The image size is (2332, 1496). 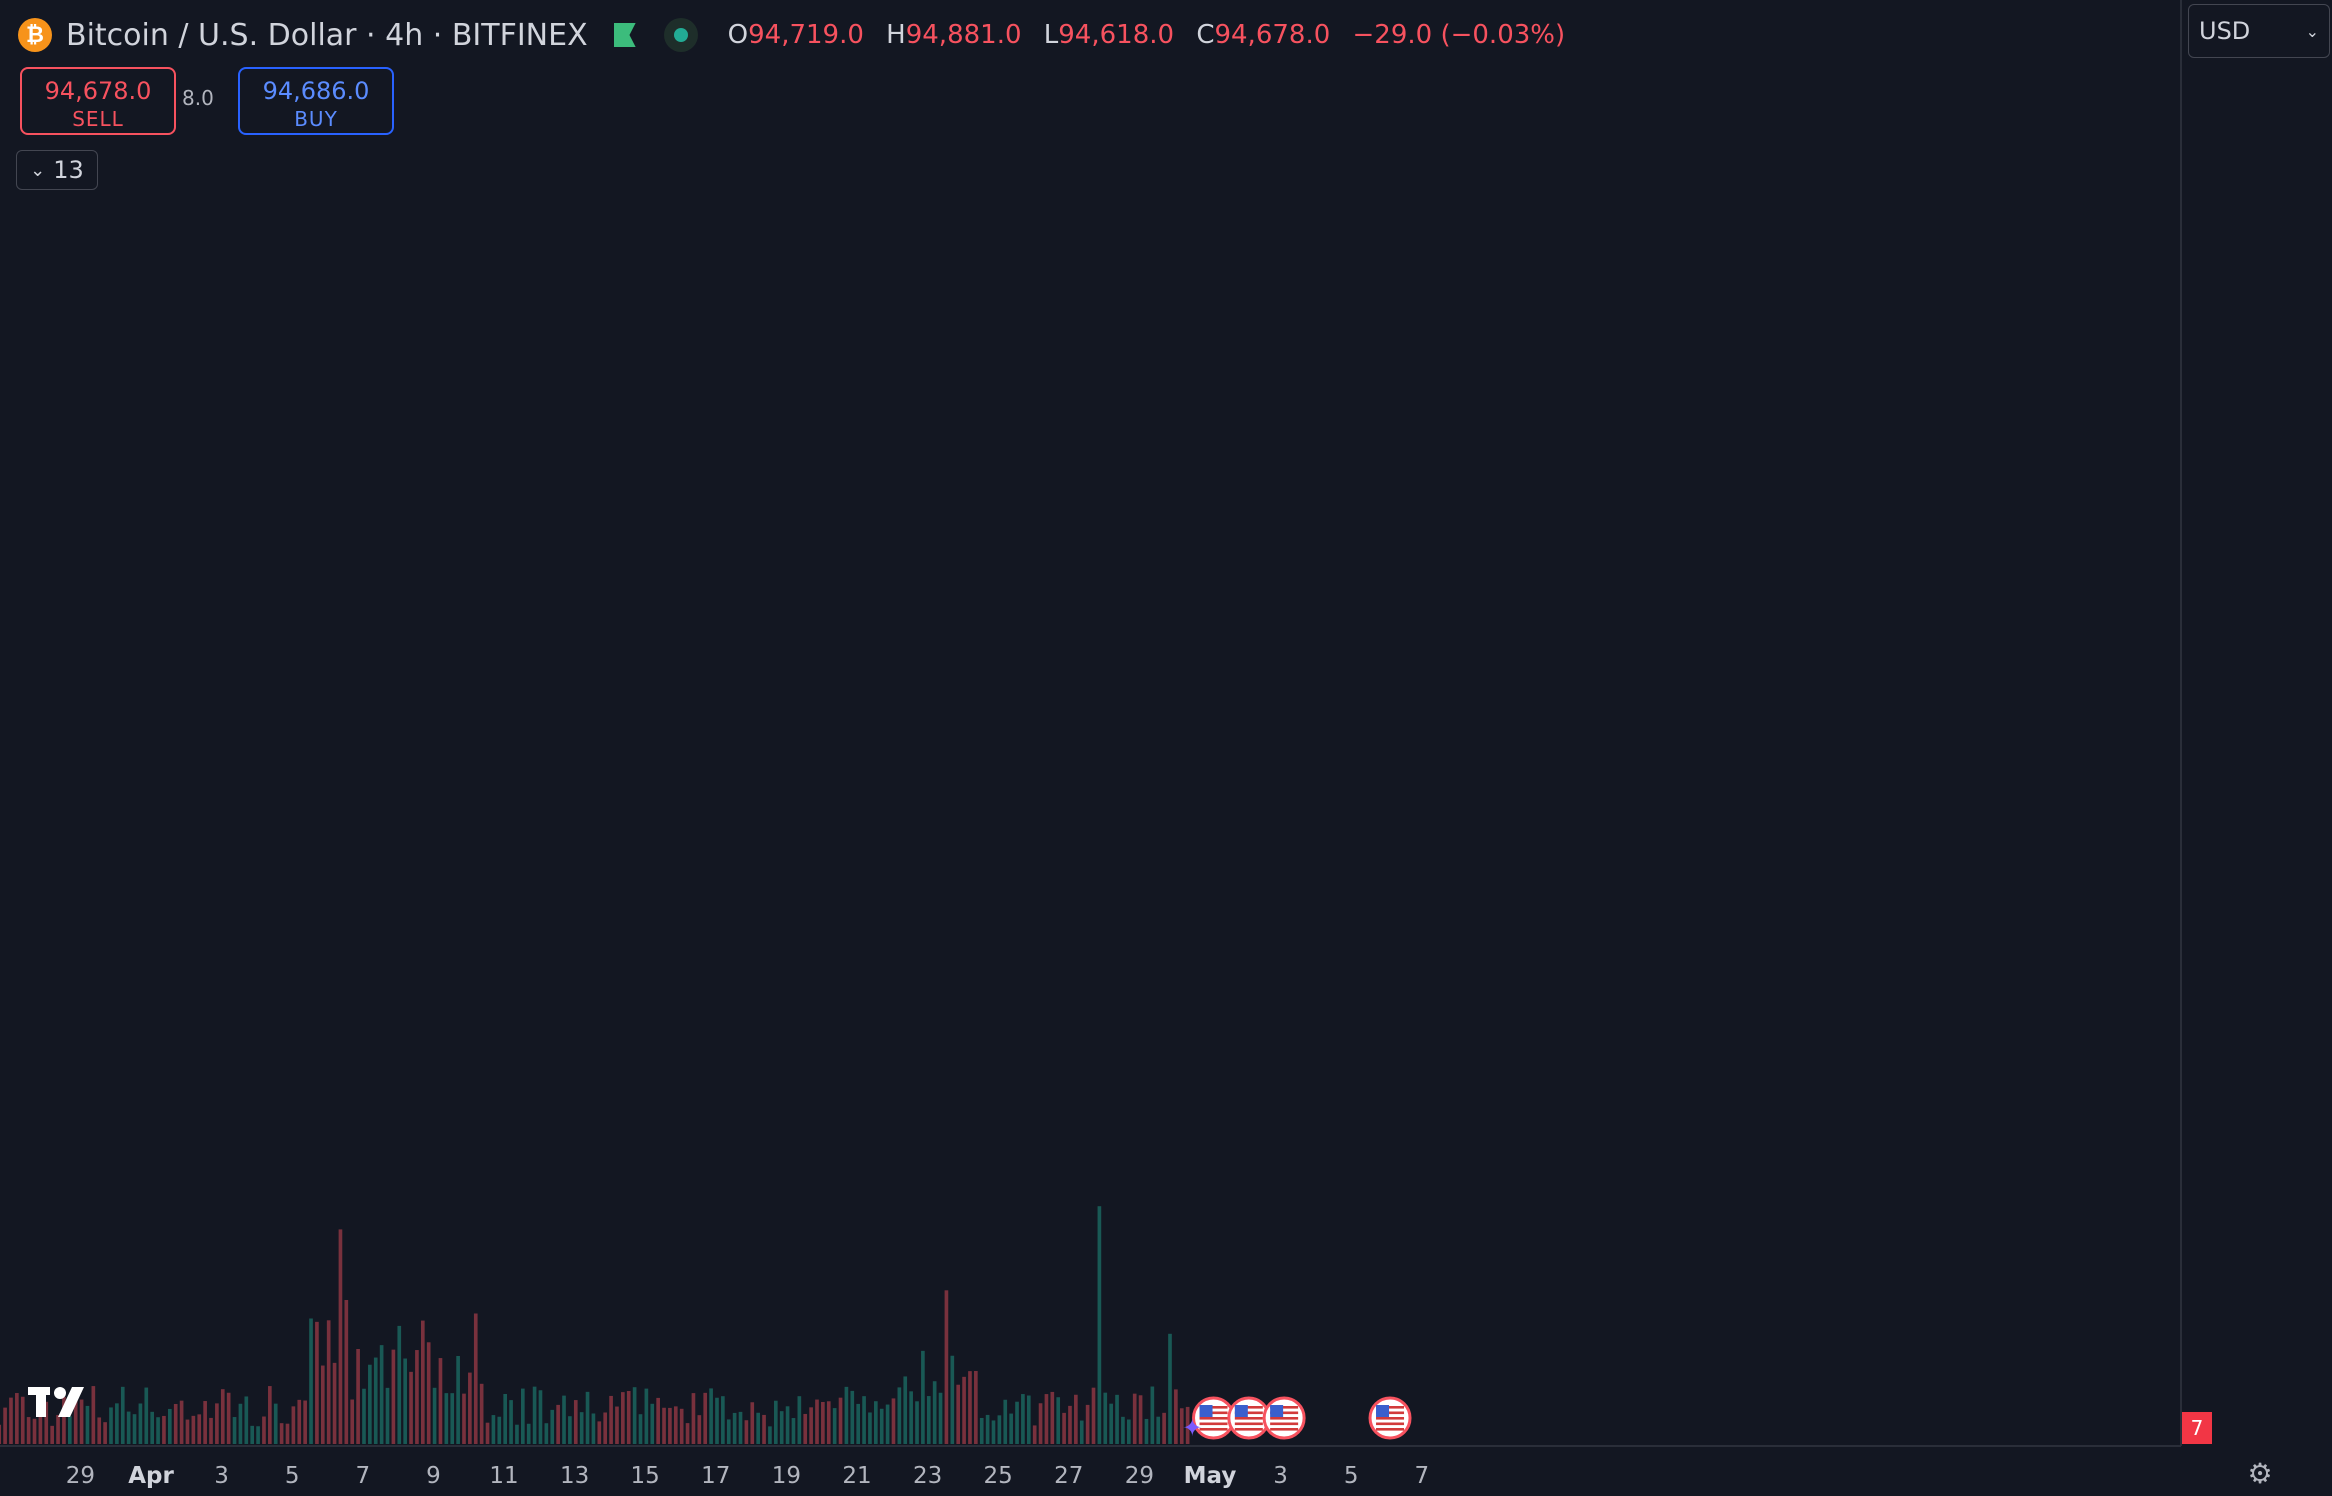 I want to click on flag-icon, so click(x=624, y=35).